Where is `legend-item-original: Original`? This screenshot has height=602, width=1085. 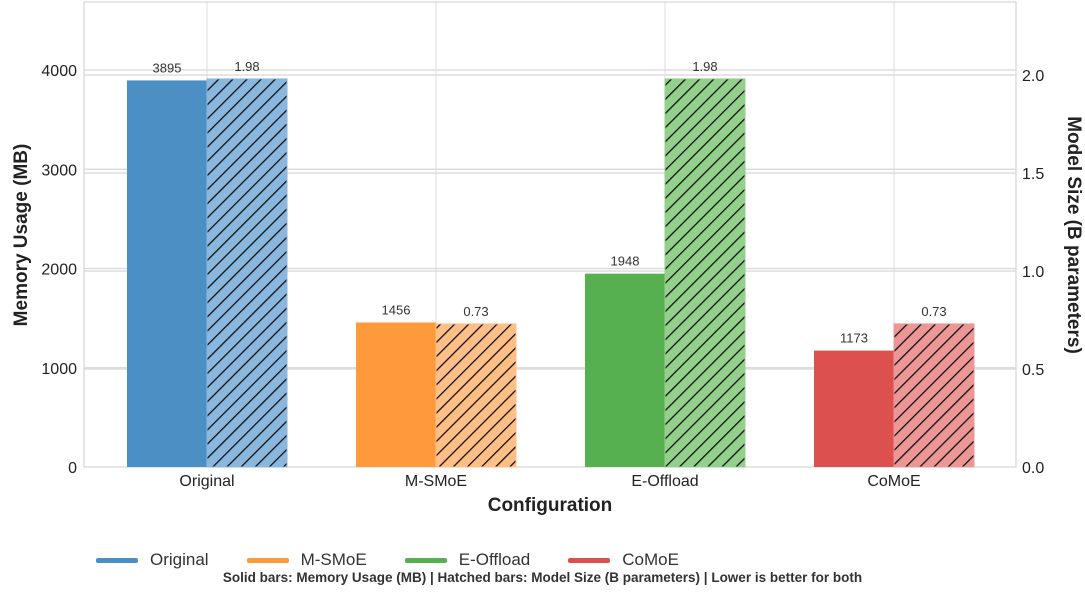 legend-item-original: Original is located at coordinates (152, 560).